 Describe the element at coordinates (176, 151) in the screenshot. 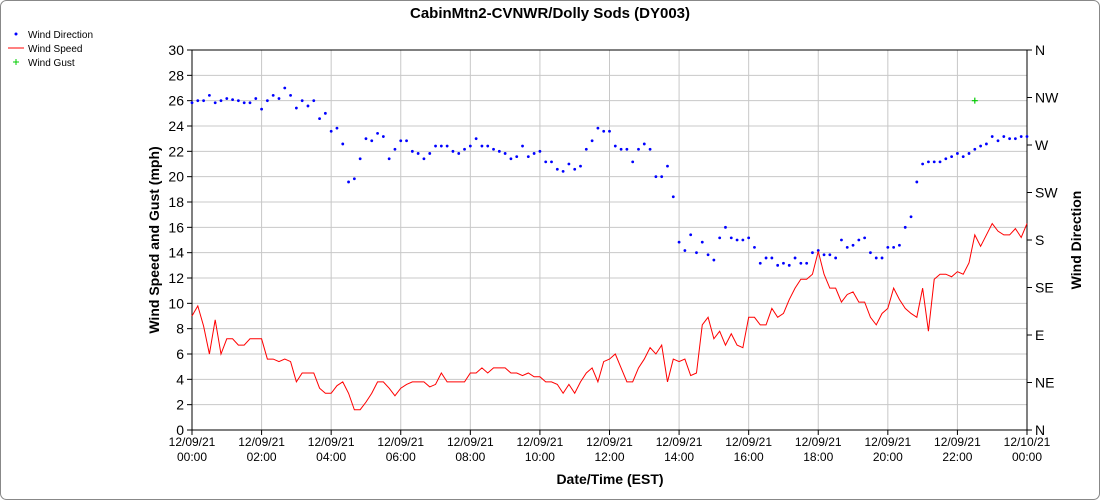

I see `y-tick-label: 22` at that location.